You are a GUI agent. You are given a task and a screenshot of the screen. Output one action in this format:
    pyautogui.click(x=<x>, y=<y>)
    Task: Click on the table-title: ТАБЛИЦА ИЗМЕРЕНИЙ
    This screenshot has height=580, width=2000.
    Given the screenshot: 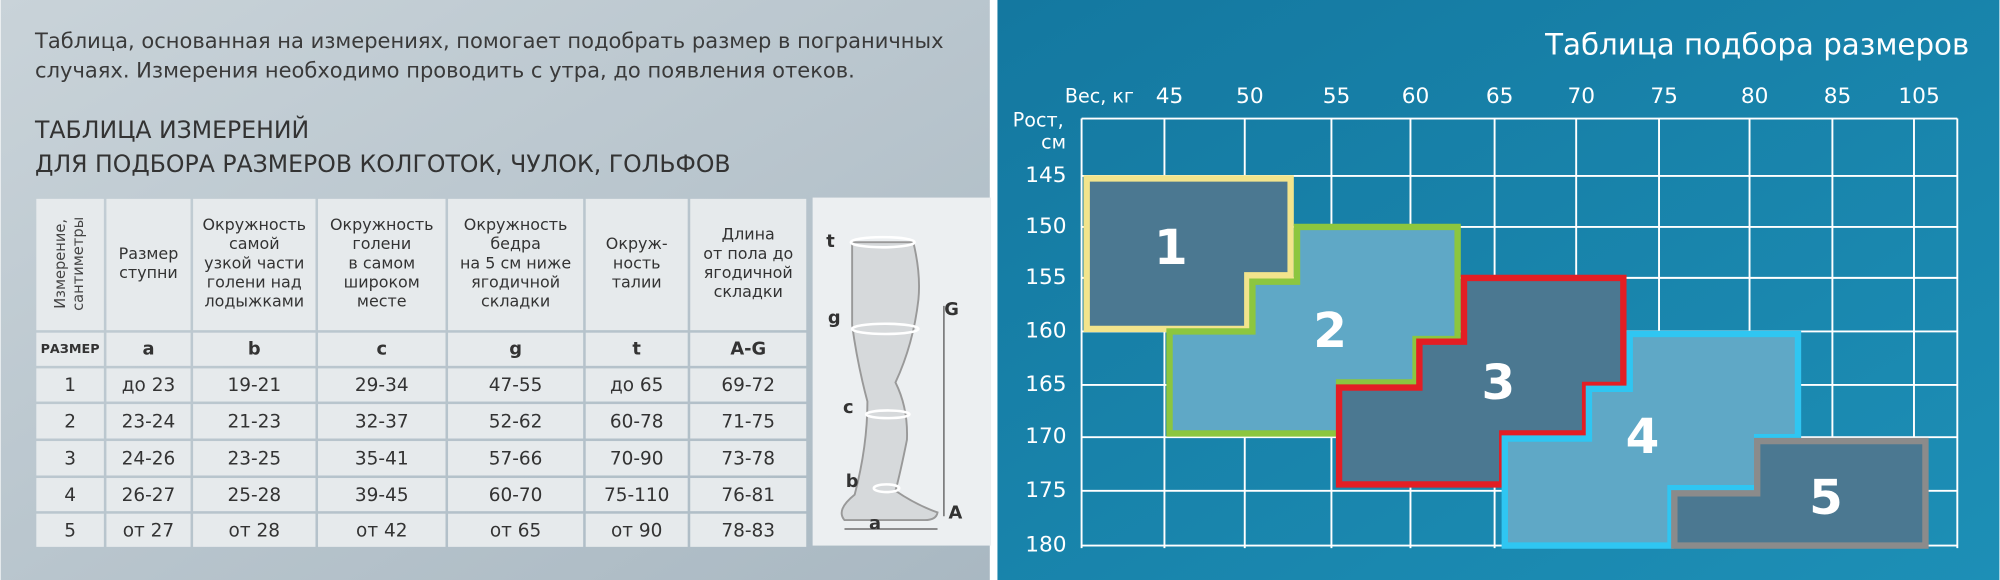 What is the action you would take?
    pyautogui.click(x=171, y=130)
    